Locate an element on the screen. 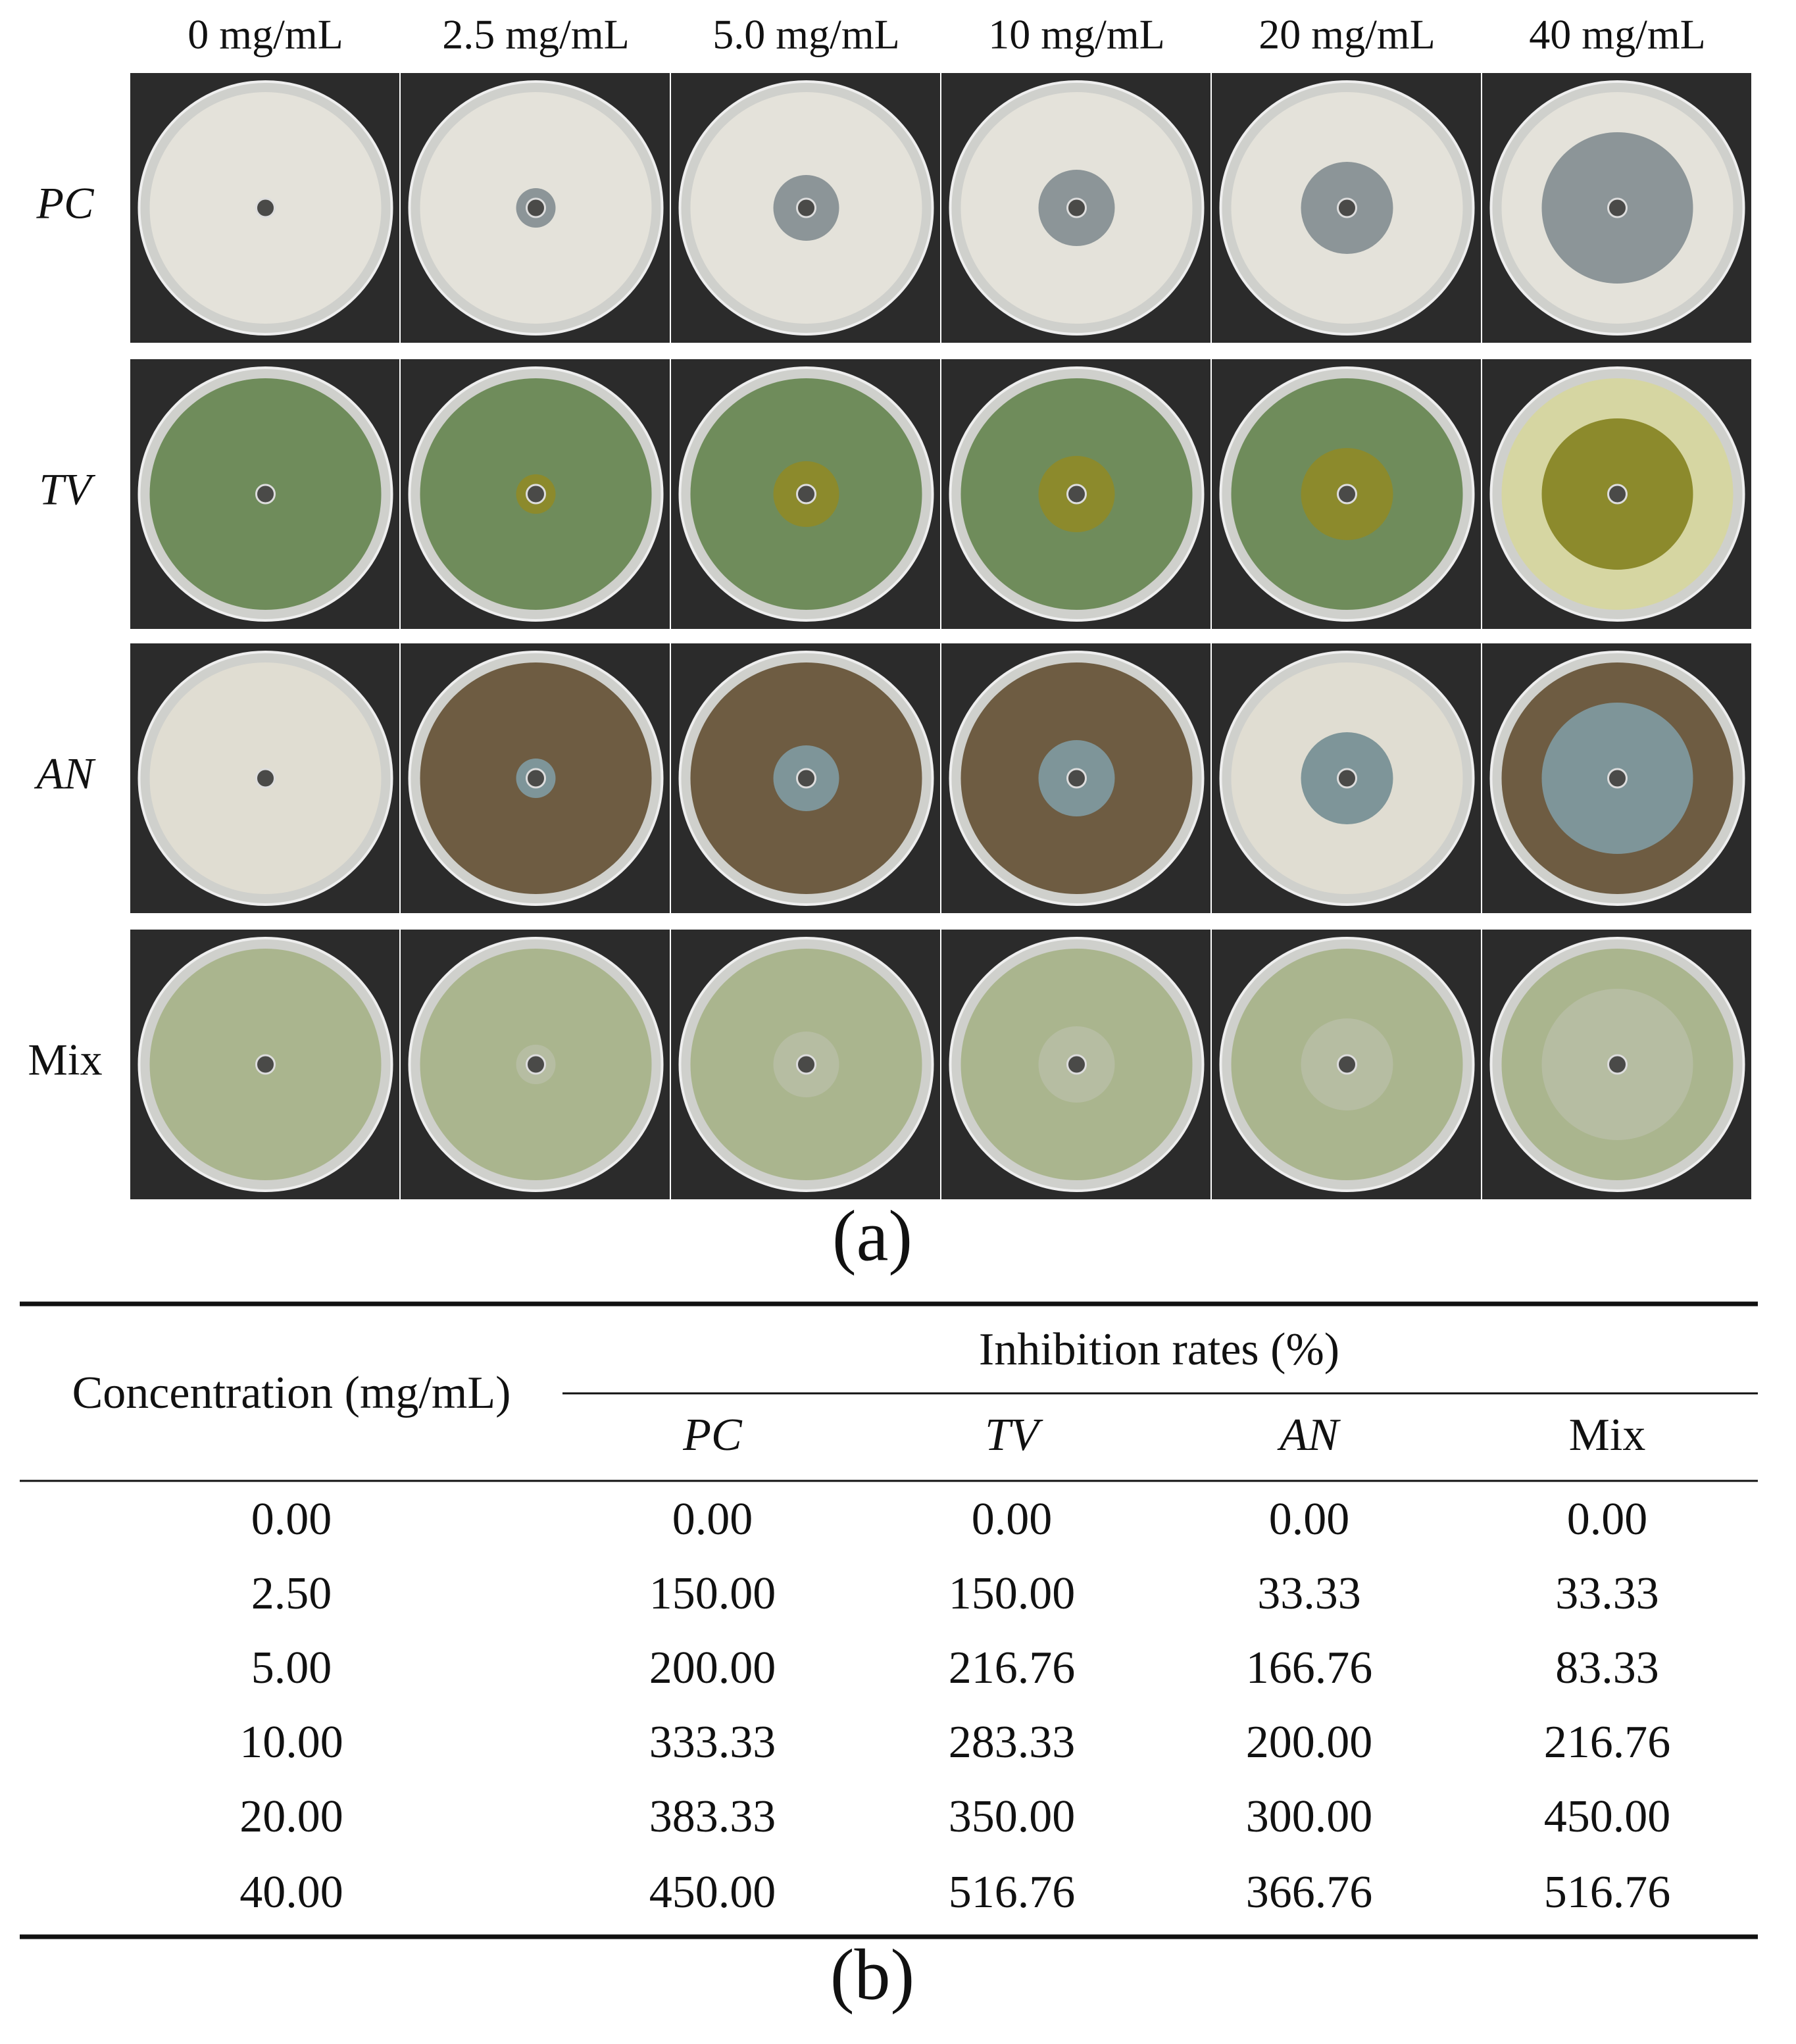 The image size is (1796, 2044). first-header: Concentration (mg/mL) is located at coordinates (291, 1393).